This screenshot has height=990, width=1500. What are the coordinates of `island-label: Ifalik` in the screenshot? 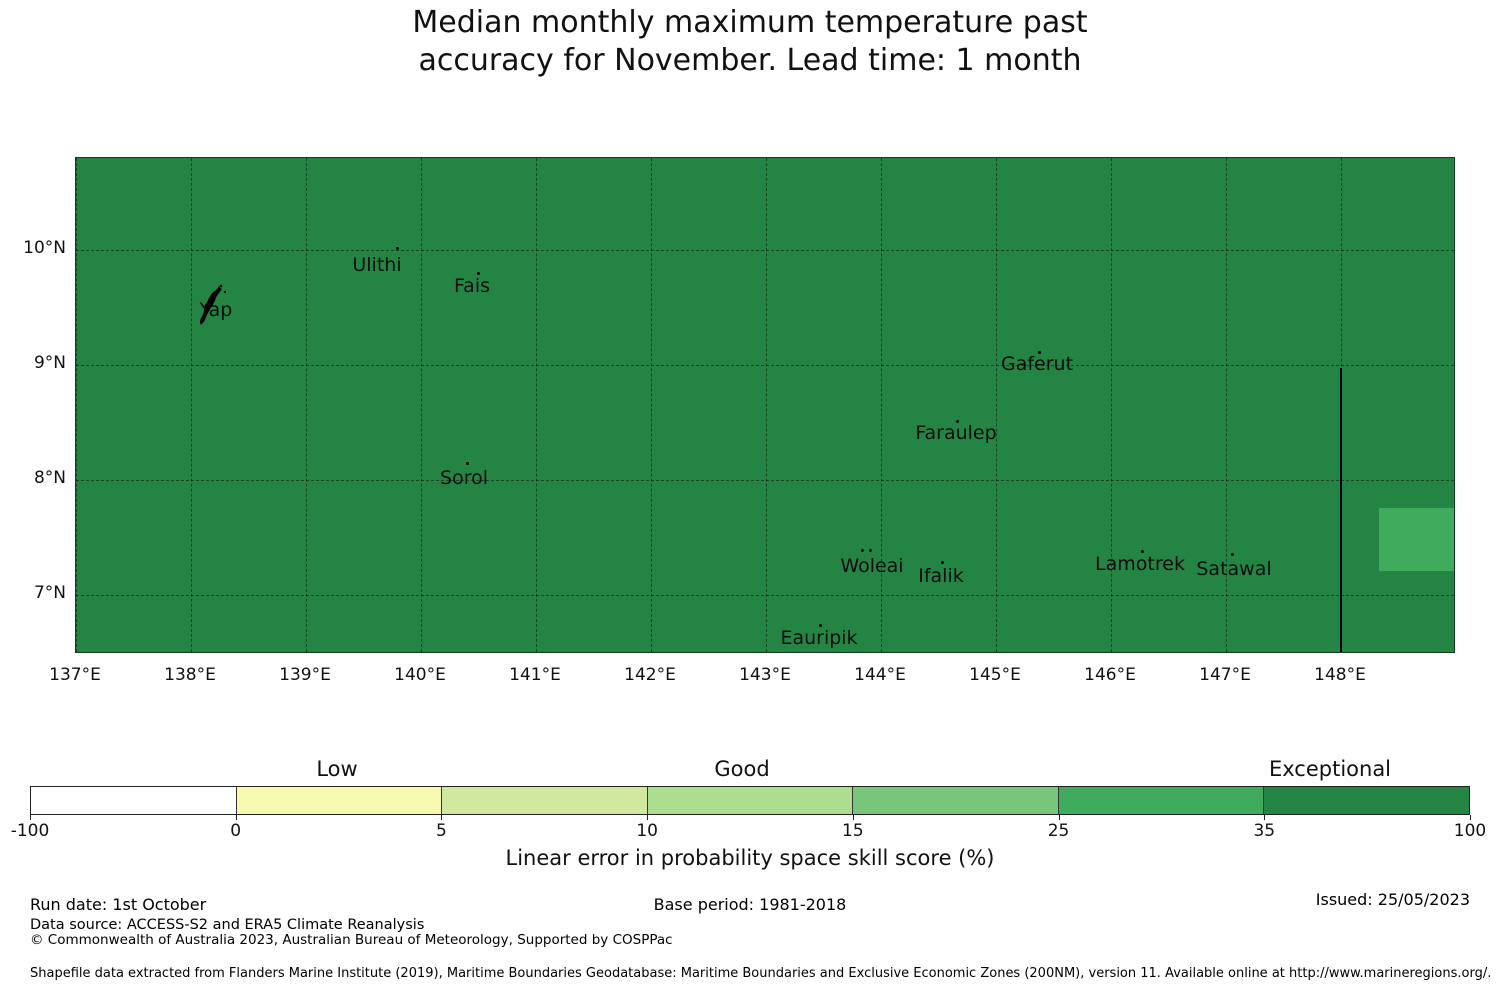 It's located at (941, 576).